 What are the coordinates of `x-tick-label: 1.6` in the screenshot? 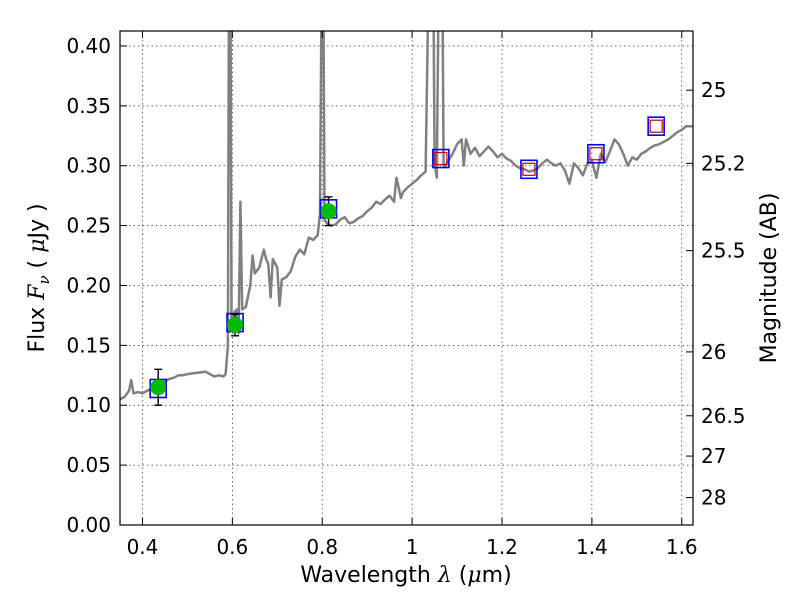 It's located at (682, 547).